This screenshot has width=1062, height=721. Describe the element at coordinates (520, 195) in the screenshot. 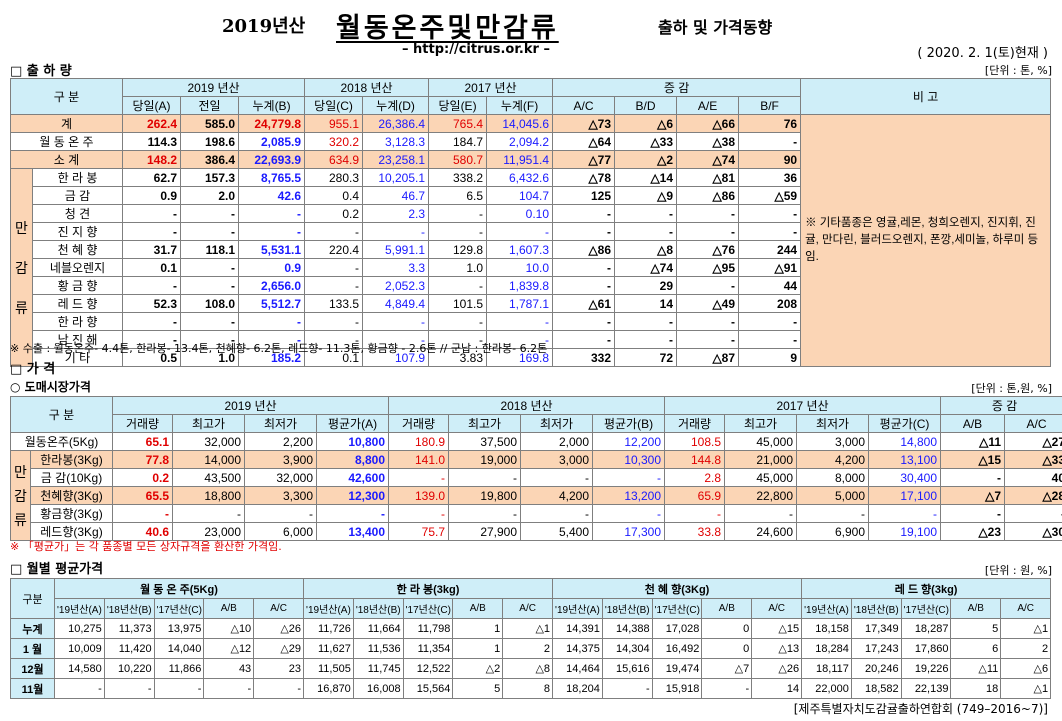

I see `cell: 104.7` at that location.